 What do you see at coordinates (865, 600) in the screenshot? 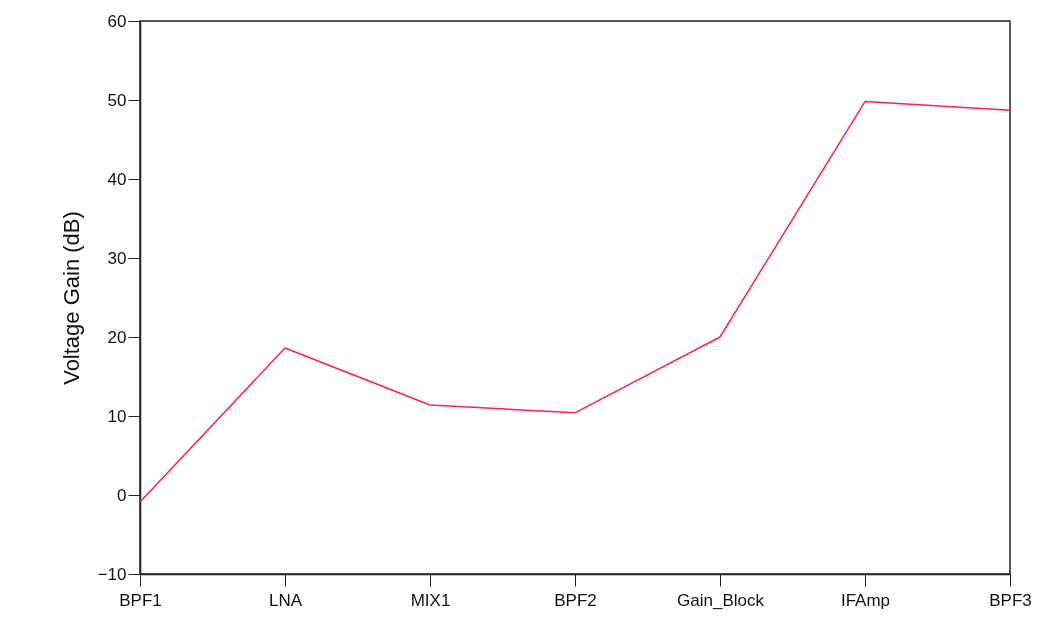
I see `x-tick-label: IFAmp` at bounding box center [865, 600].